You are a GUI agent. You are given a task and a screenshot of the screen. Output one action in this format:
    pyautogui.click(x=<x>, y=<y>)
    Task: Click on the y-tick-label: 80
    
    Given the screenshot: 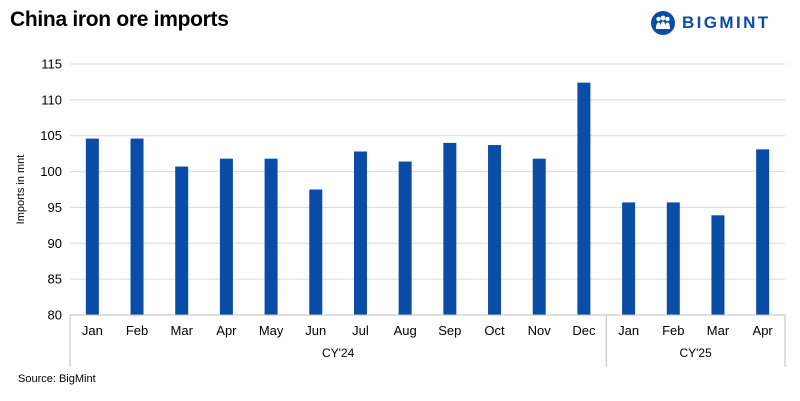 What is the action you would take?
    pyautogui.click(x=55, y=315)
    